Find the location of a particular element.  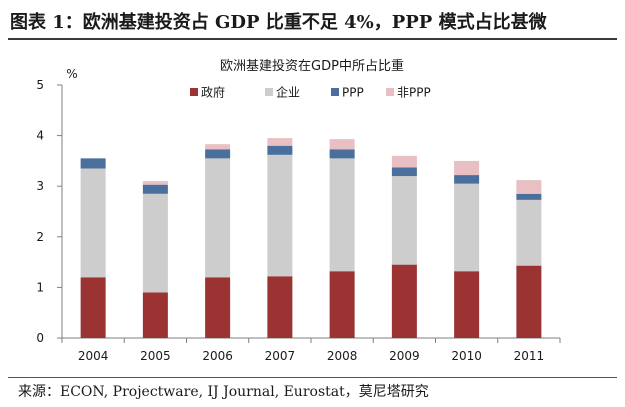

bar-segment-0-2005 is located at coordinates (155, 315).